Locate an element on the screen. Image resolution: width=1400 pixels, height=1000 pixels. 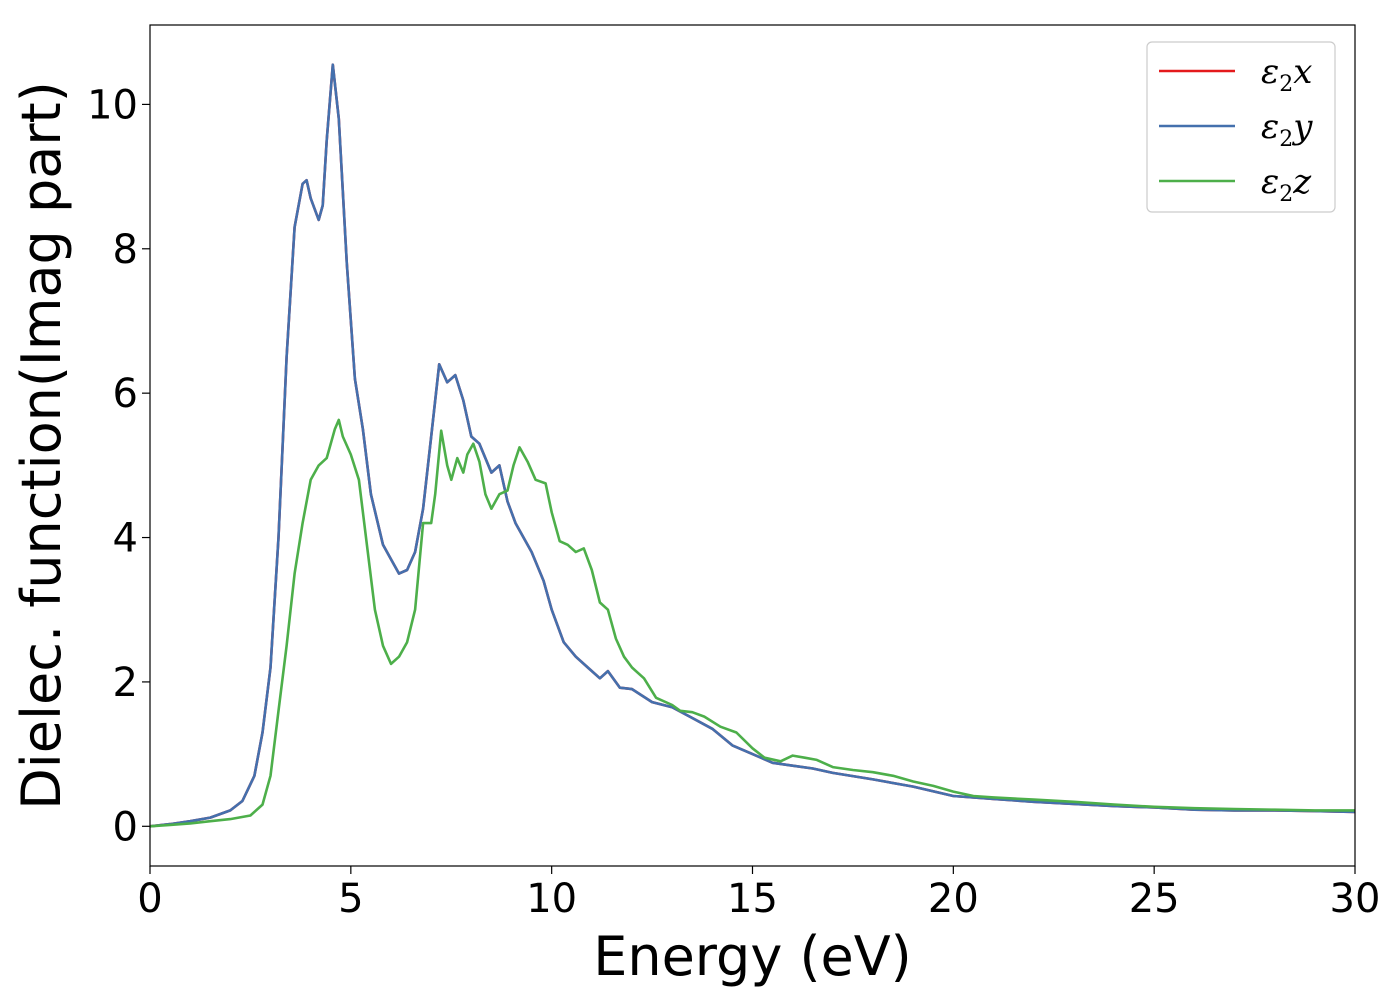
y-tick-label: 8 is located at coordinates (125, 250).